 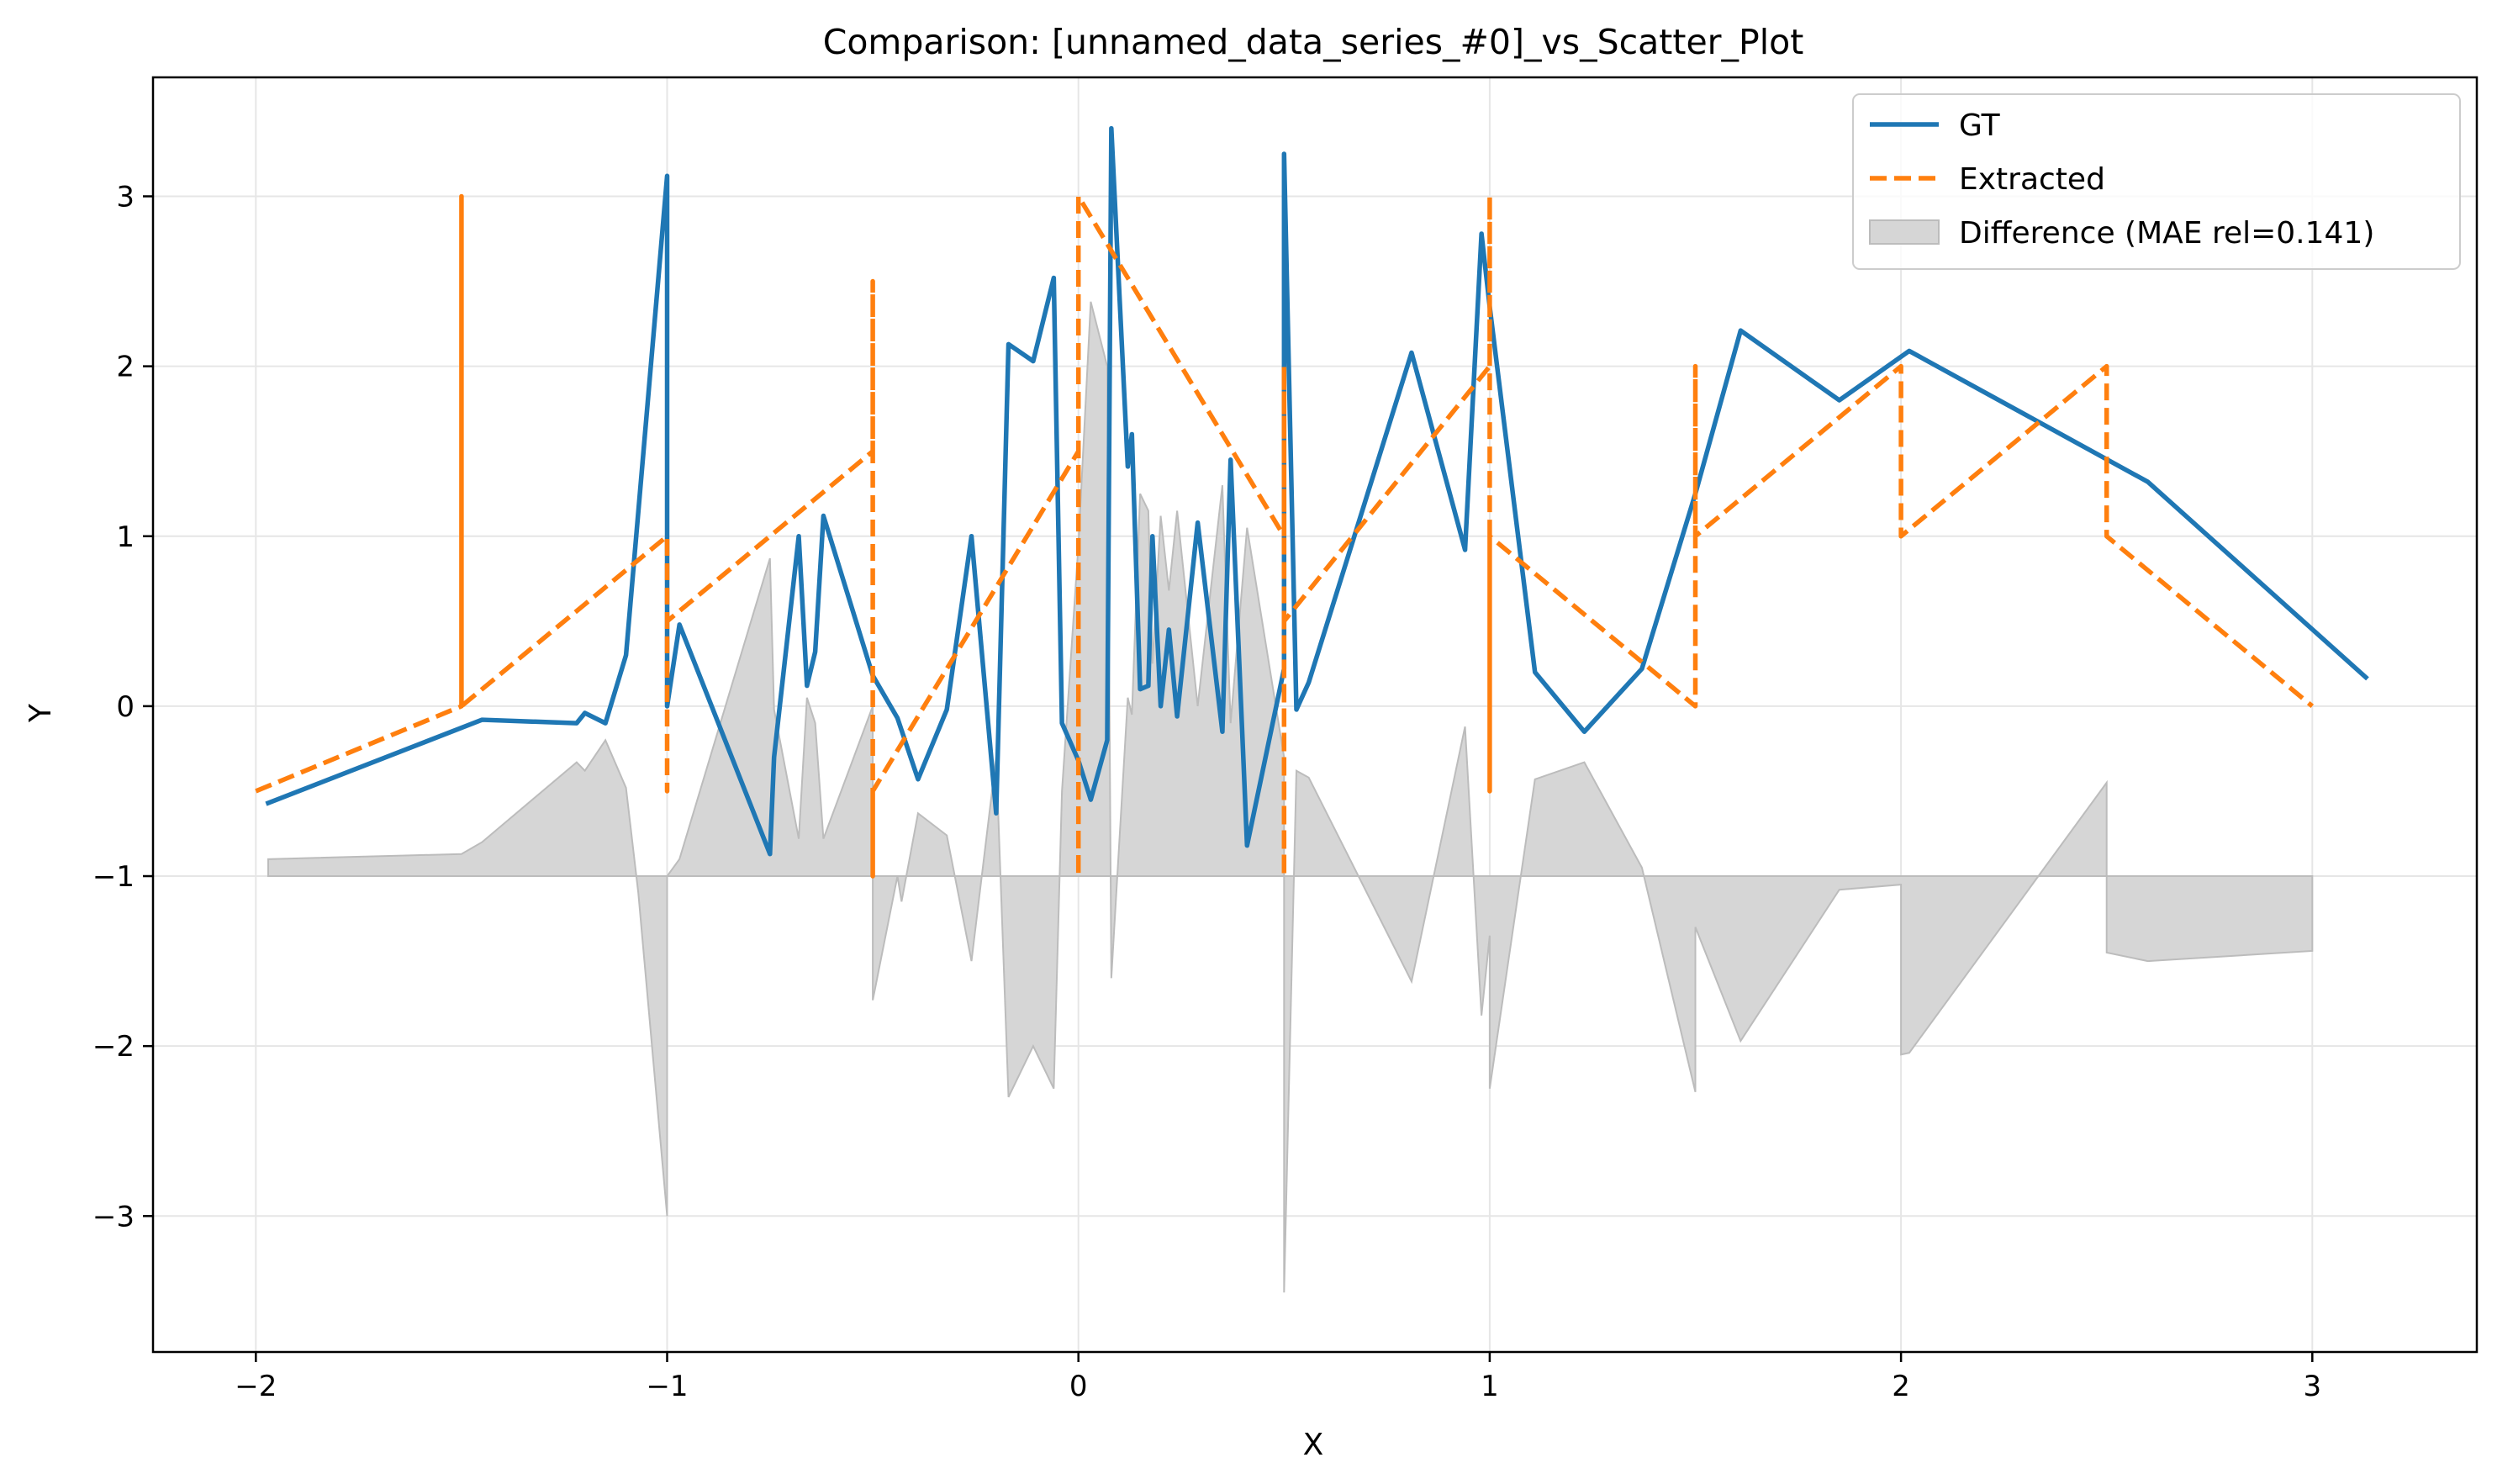 I want to click on y-tick-label: −1, so click(x=113, y=877).